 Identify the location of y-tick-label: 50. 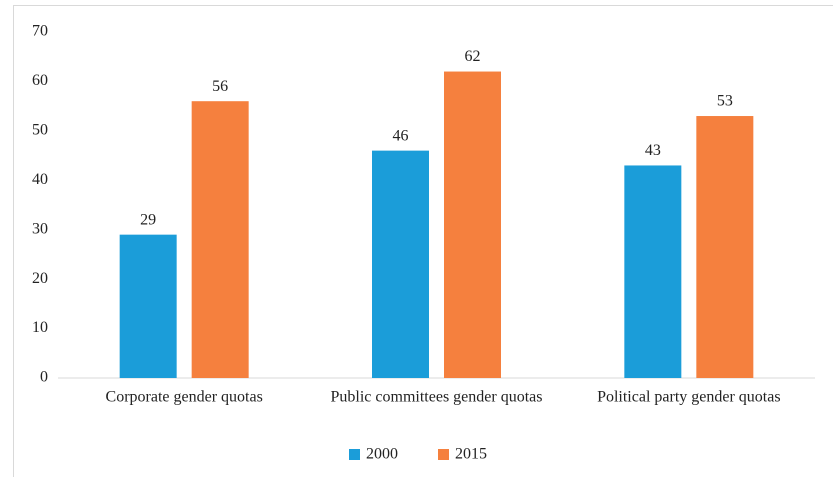
(40, 130).